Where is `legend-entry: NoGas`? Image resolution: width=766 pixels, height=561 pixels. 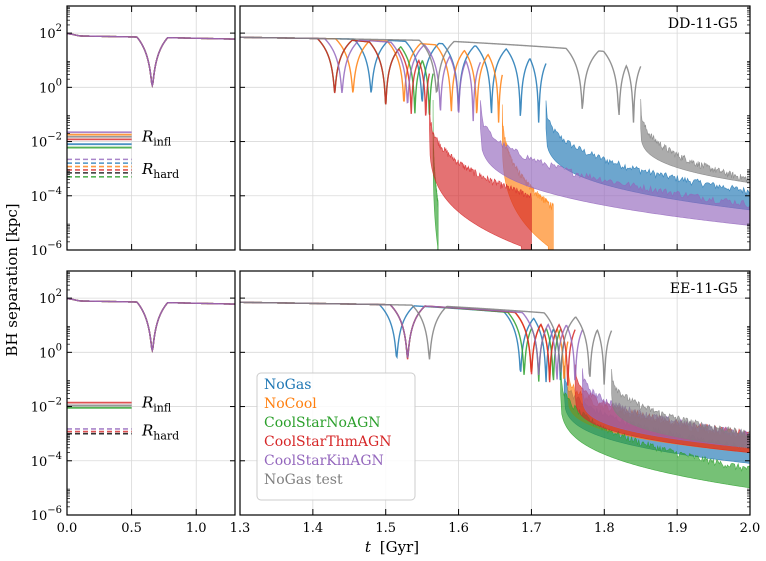 legend-entry: NoGas is located at coordinates (287, 385).